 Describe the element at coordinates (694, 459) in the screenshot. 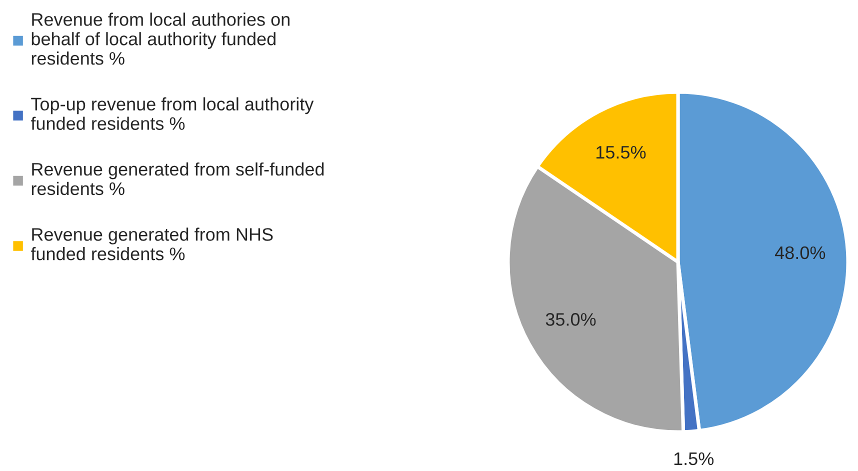

I see `data-label: 1.5%` at that location.